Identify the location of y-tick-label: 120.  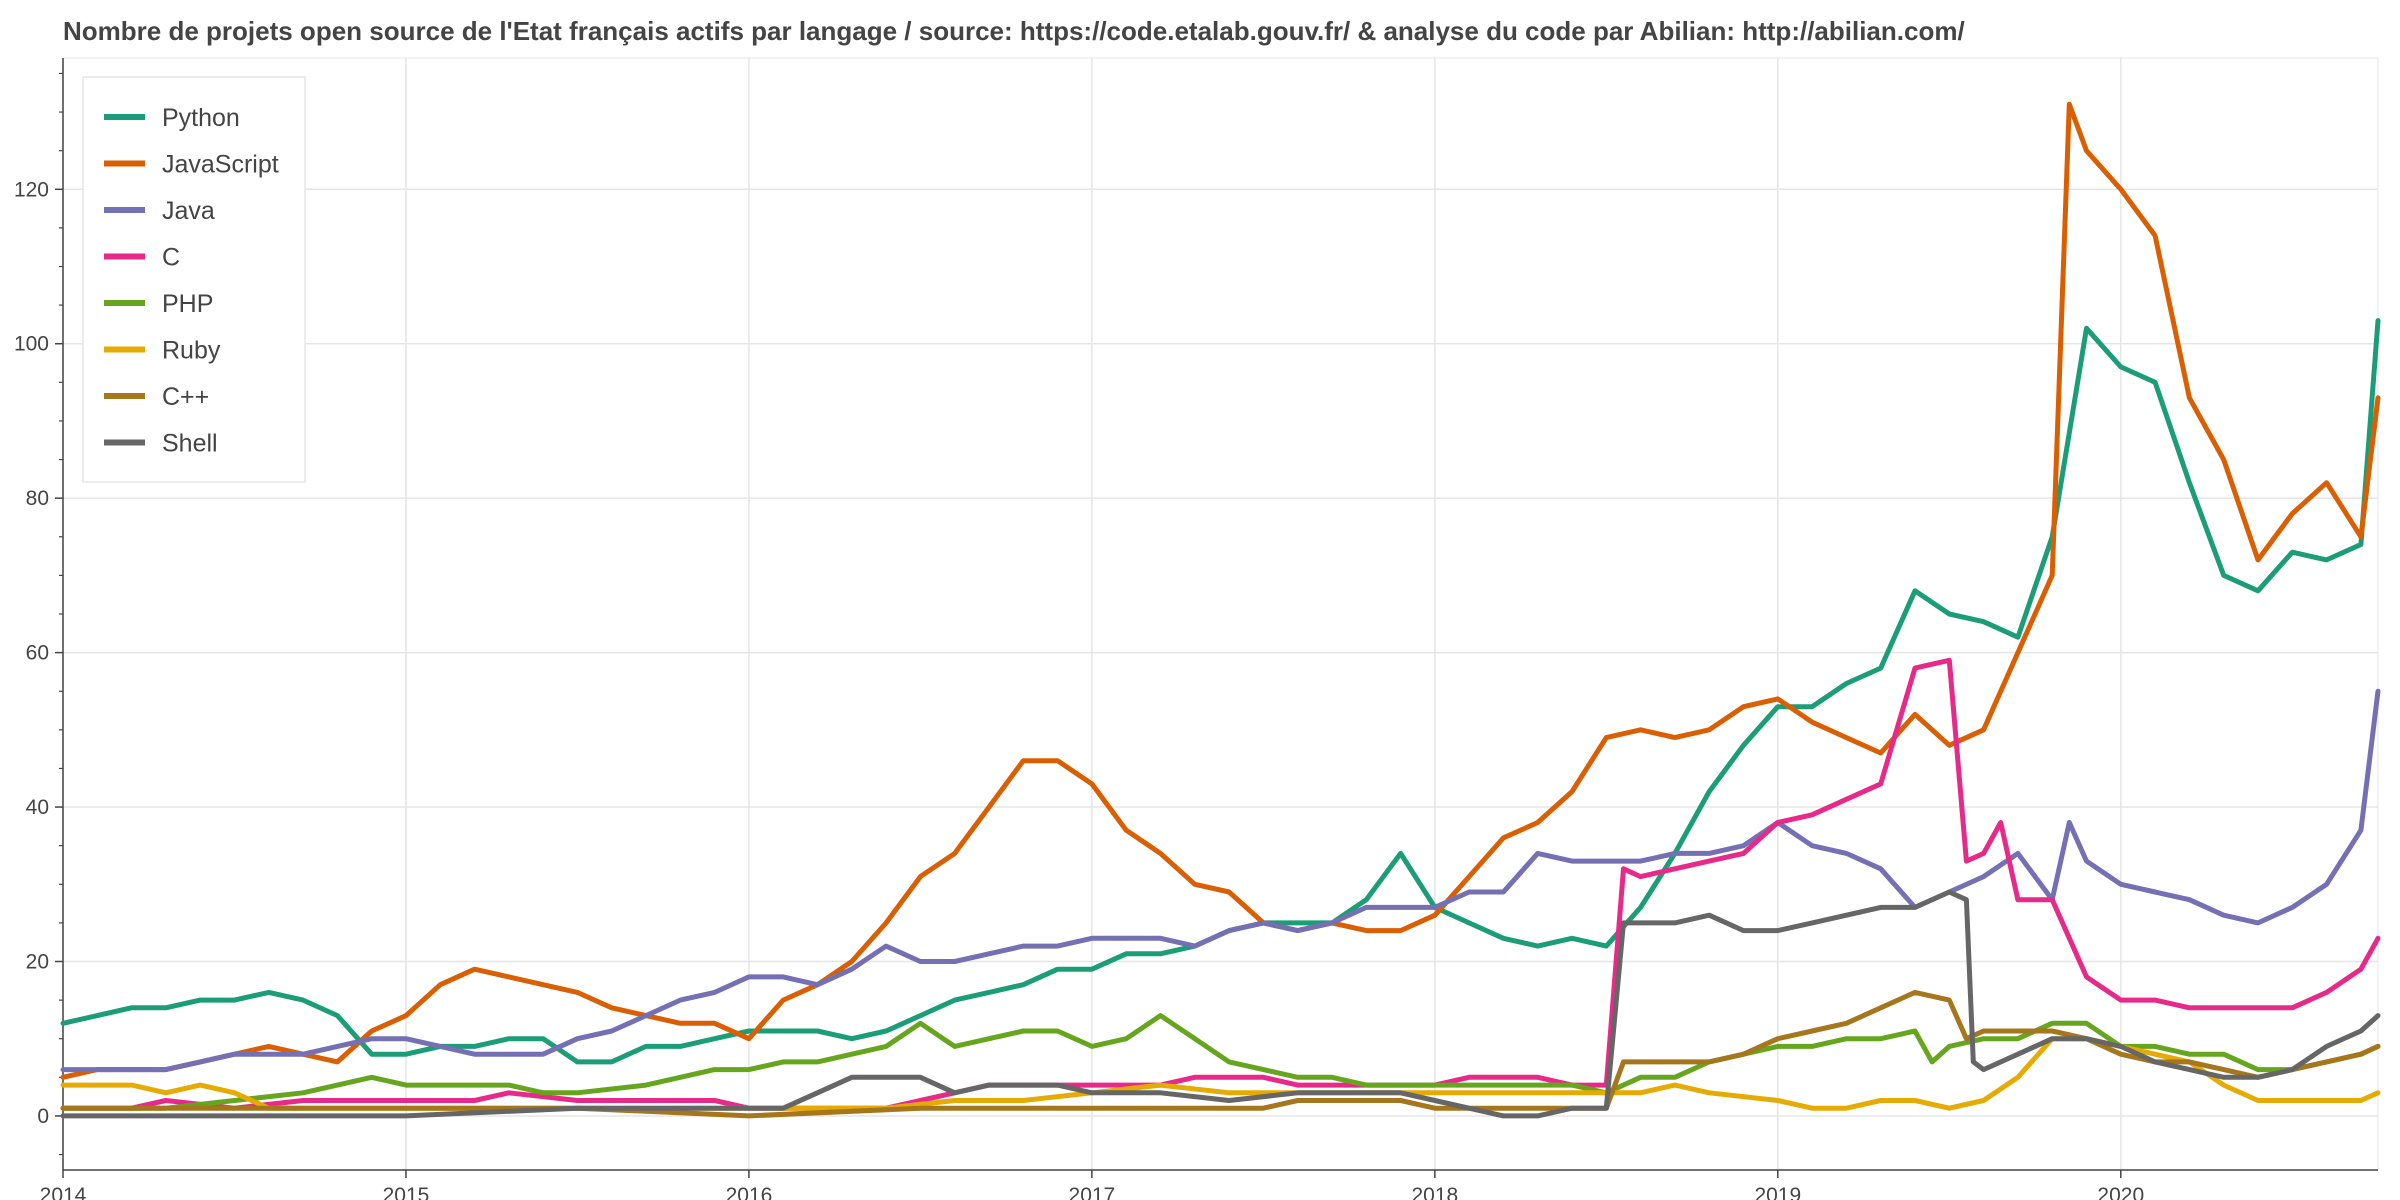
(31, 189).